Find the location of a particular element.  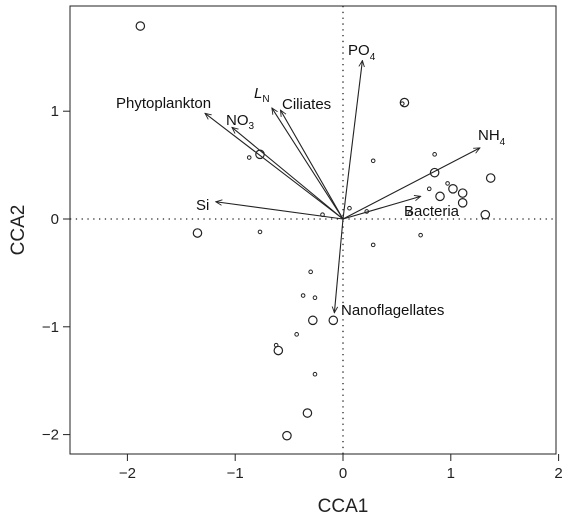

label-no3-main: NO is located at coordinates (237, 120).